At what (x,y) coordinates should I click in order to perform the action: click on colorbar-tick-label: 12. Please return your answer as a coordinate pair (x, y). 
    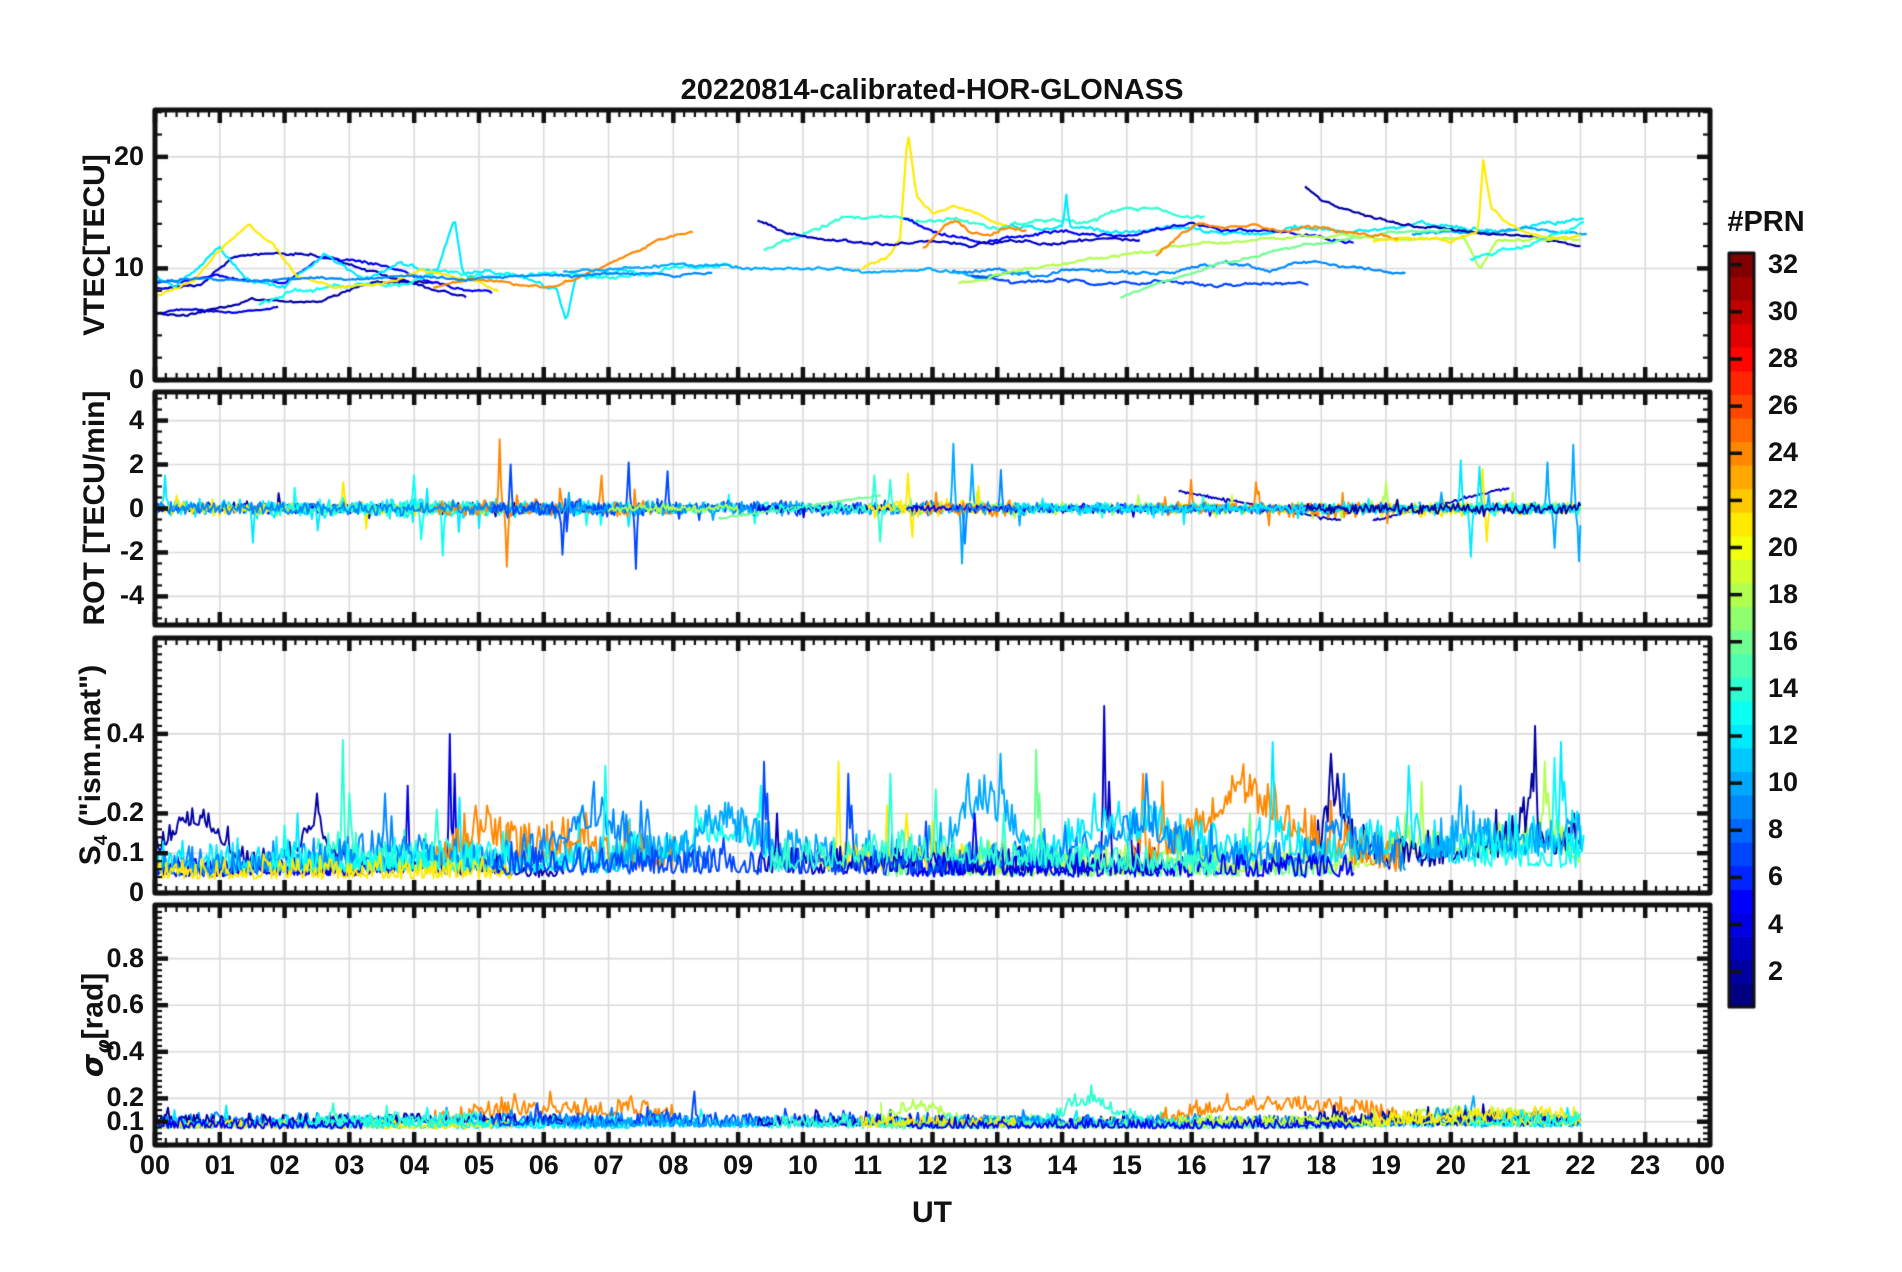
    Looking at the image, I should click on (1783, 735).